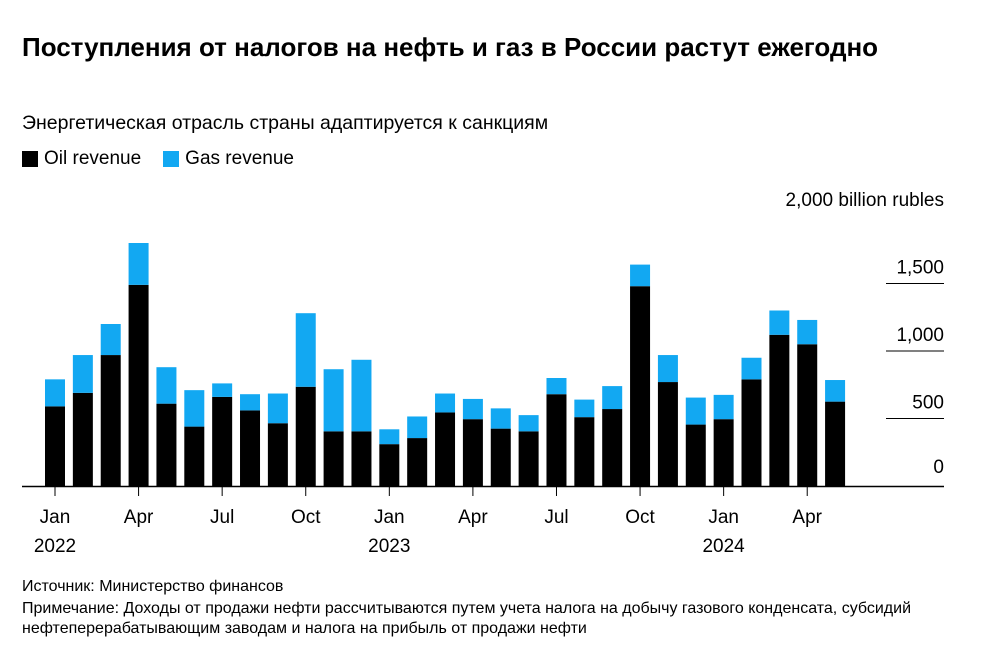 This screenshot has height=665, width=993. Describe the element at coordinates (139, 517) in the screenshot. I see `x-tick-label-2022-04: Apr` at that location.